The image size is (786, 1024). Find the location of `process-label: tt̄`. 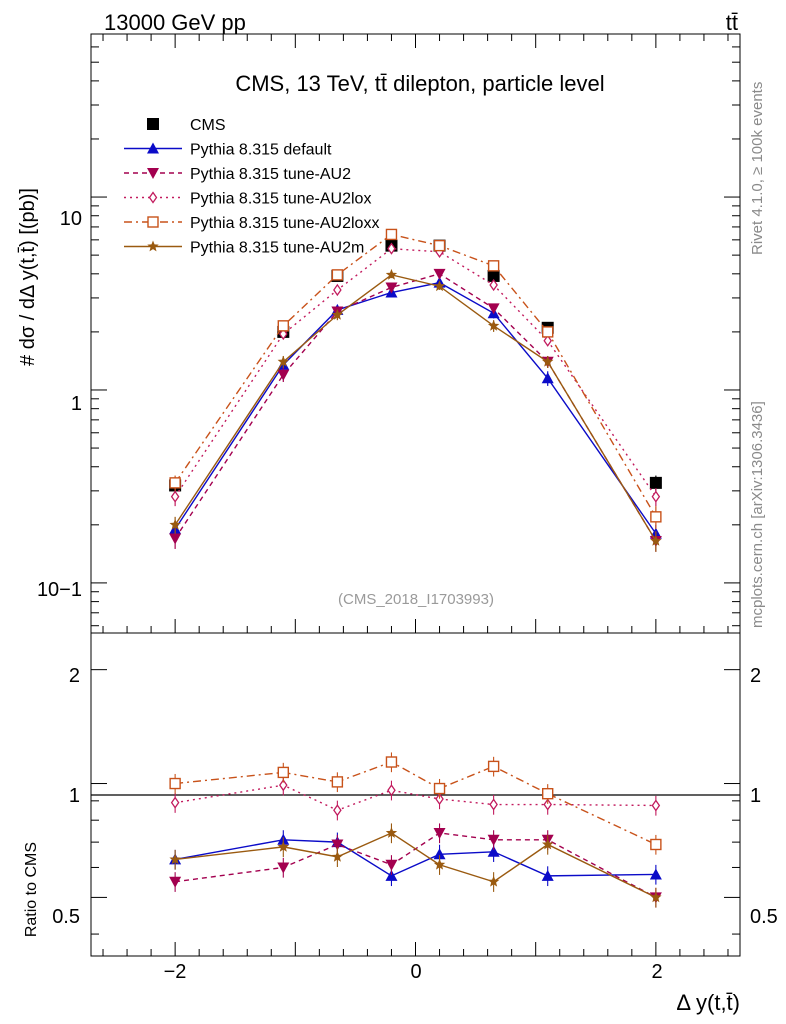

process-label: tt̄ is located at coordinates (732, 22).